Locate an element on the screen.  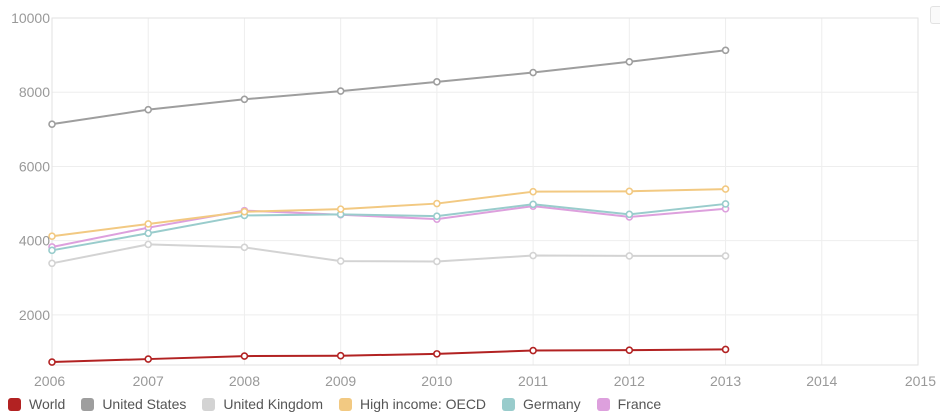
series-line-high-income-oecd is located at coordinates (388, 213).